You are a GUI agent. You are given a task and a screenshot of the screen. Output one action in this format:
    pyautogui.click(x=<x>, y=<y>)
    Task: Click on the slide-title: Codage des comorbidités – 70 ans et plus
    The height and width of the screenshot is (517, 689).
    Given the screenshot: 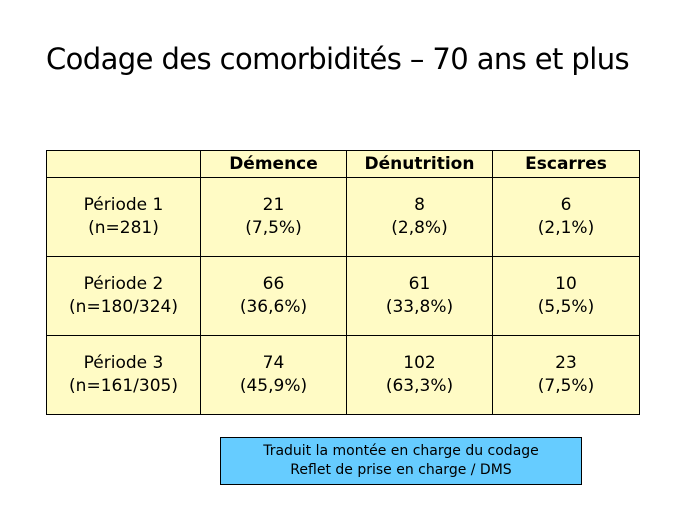 What is the action you would take?
    pyautogui.click(x=338, y=59)
    